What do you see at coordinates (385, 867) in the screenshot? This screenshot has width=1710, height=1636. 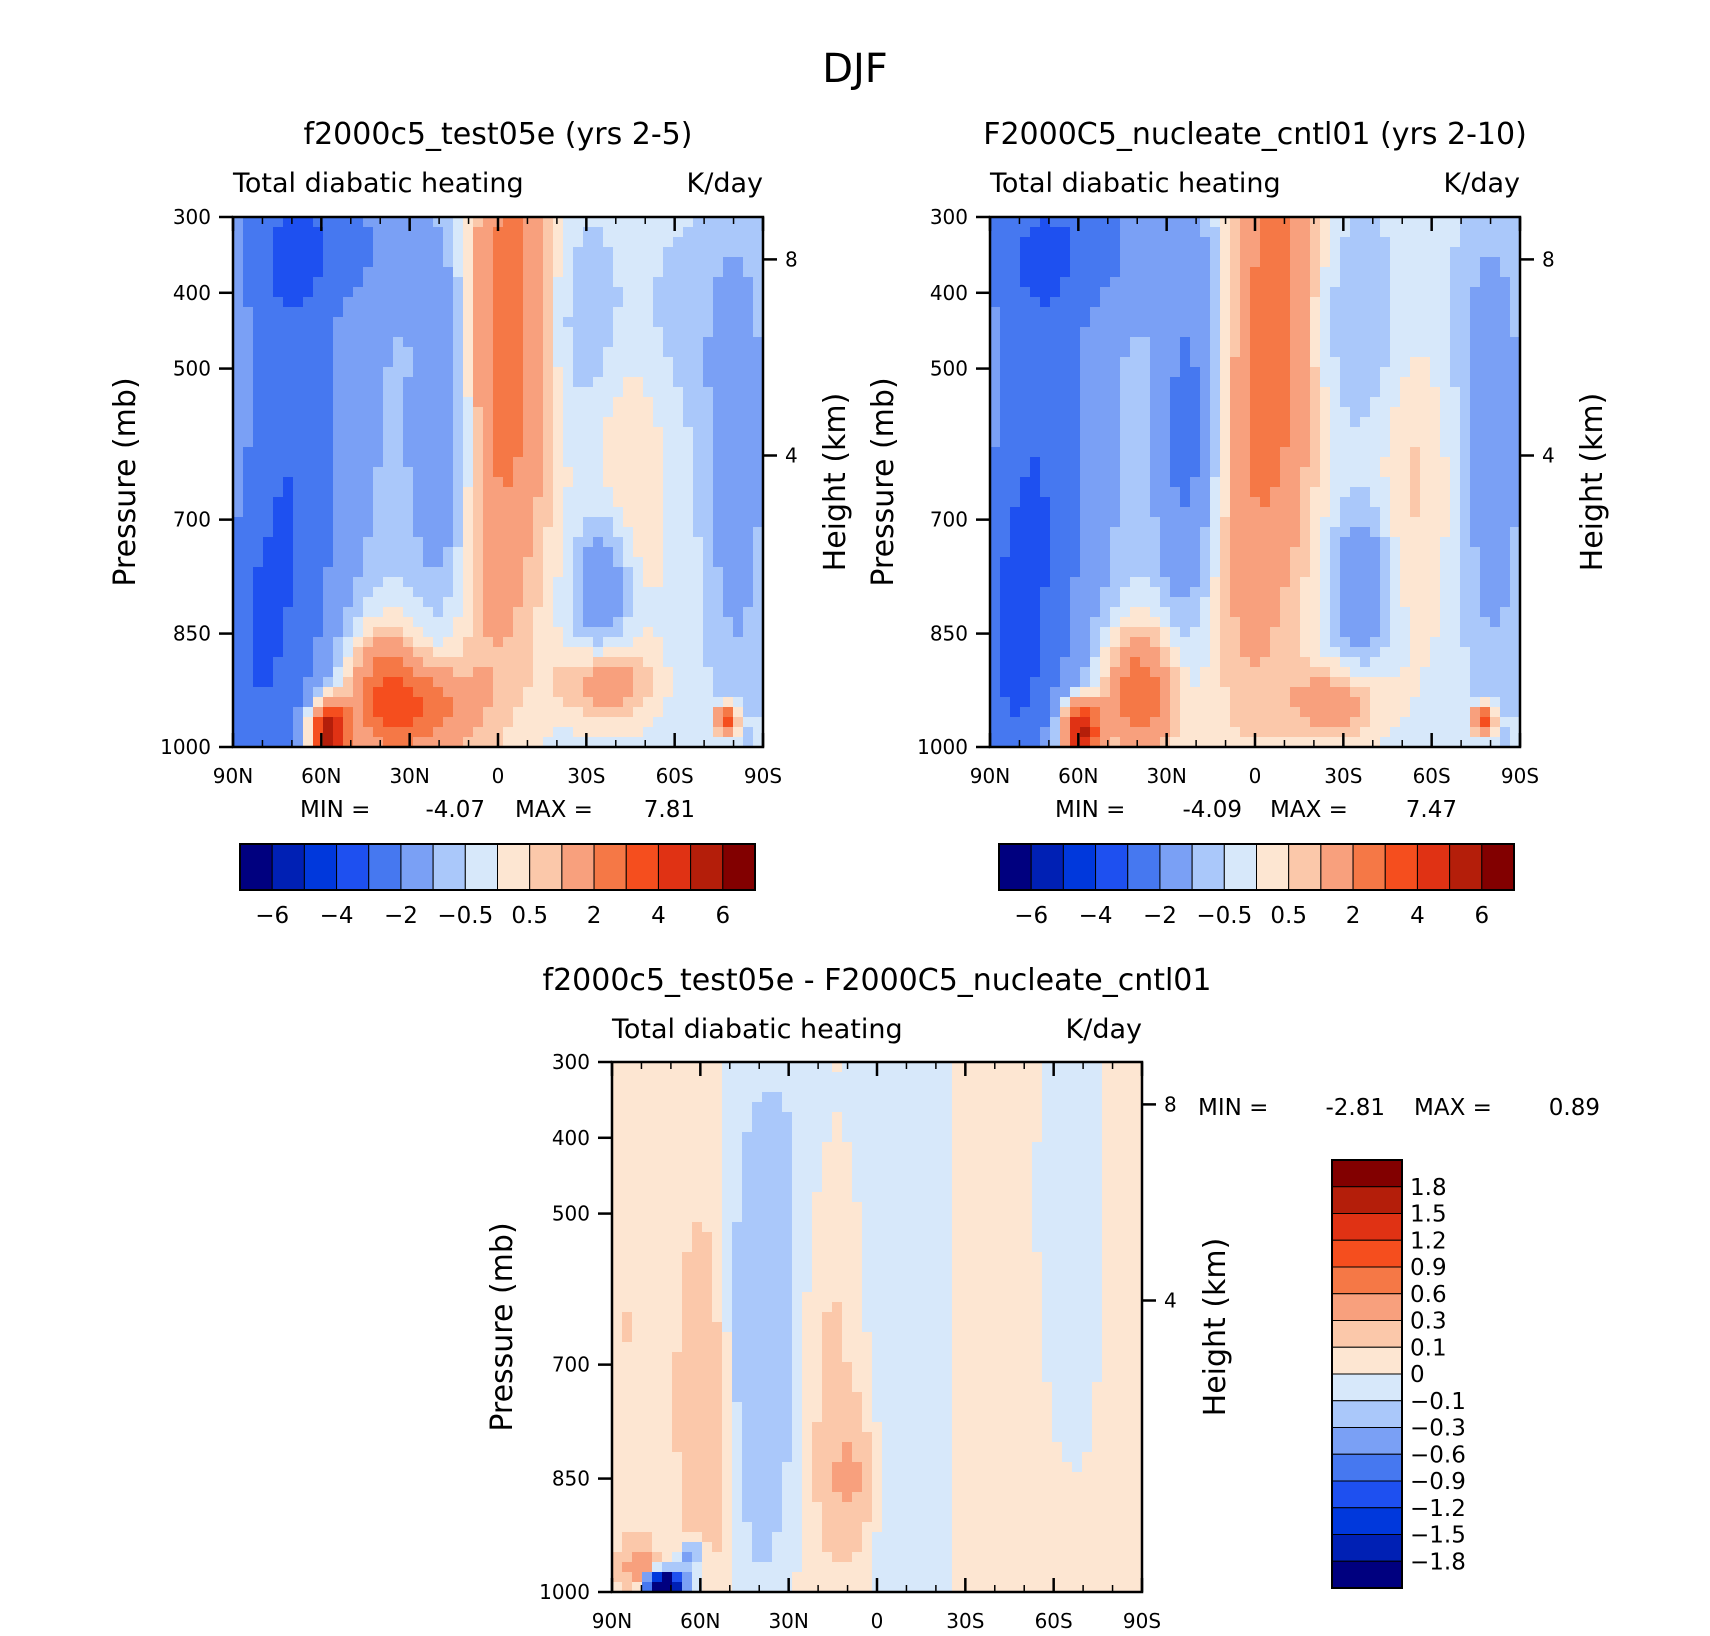 I see `colorbar-swatch` at bounding box center [385, 867].